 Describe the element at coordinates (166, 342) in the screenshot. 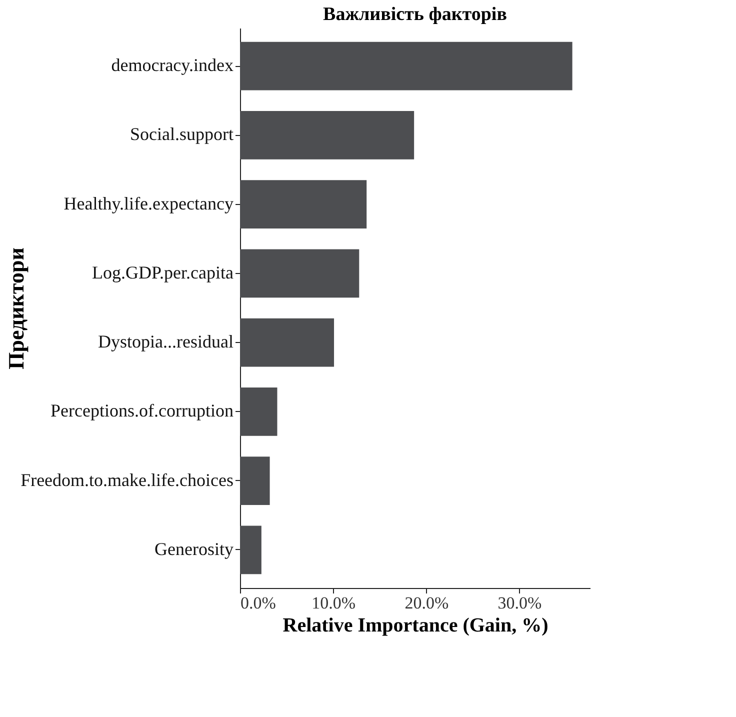

I see `y-tick-label: Dystopia...residual` at that location.